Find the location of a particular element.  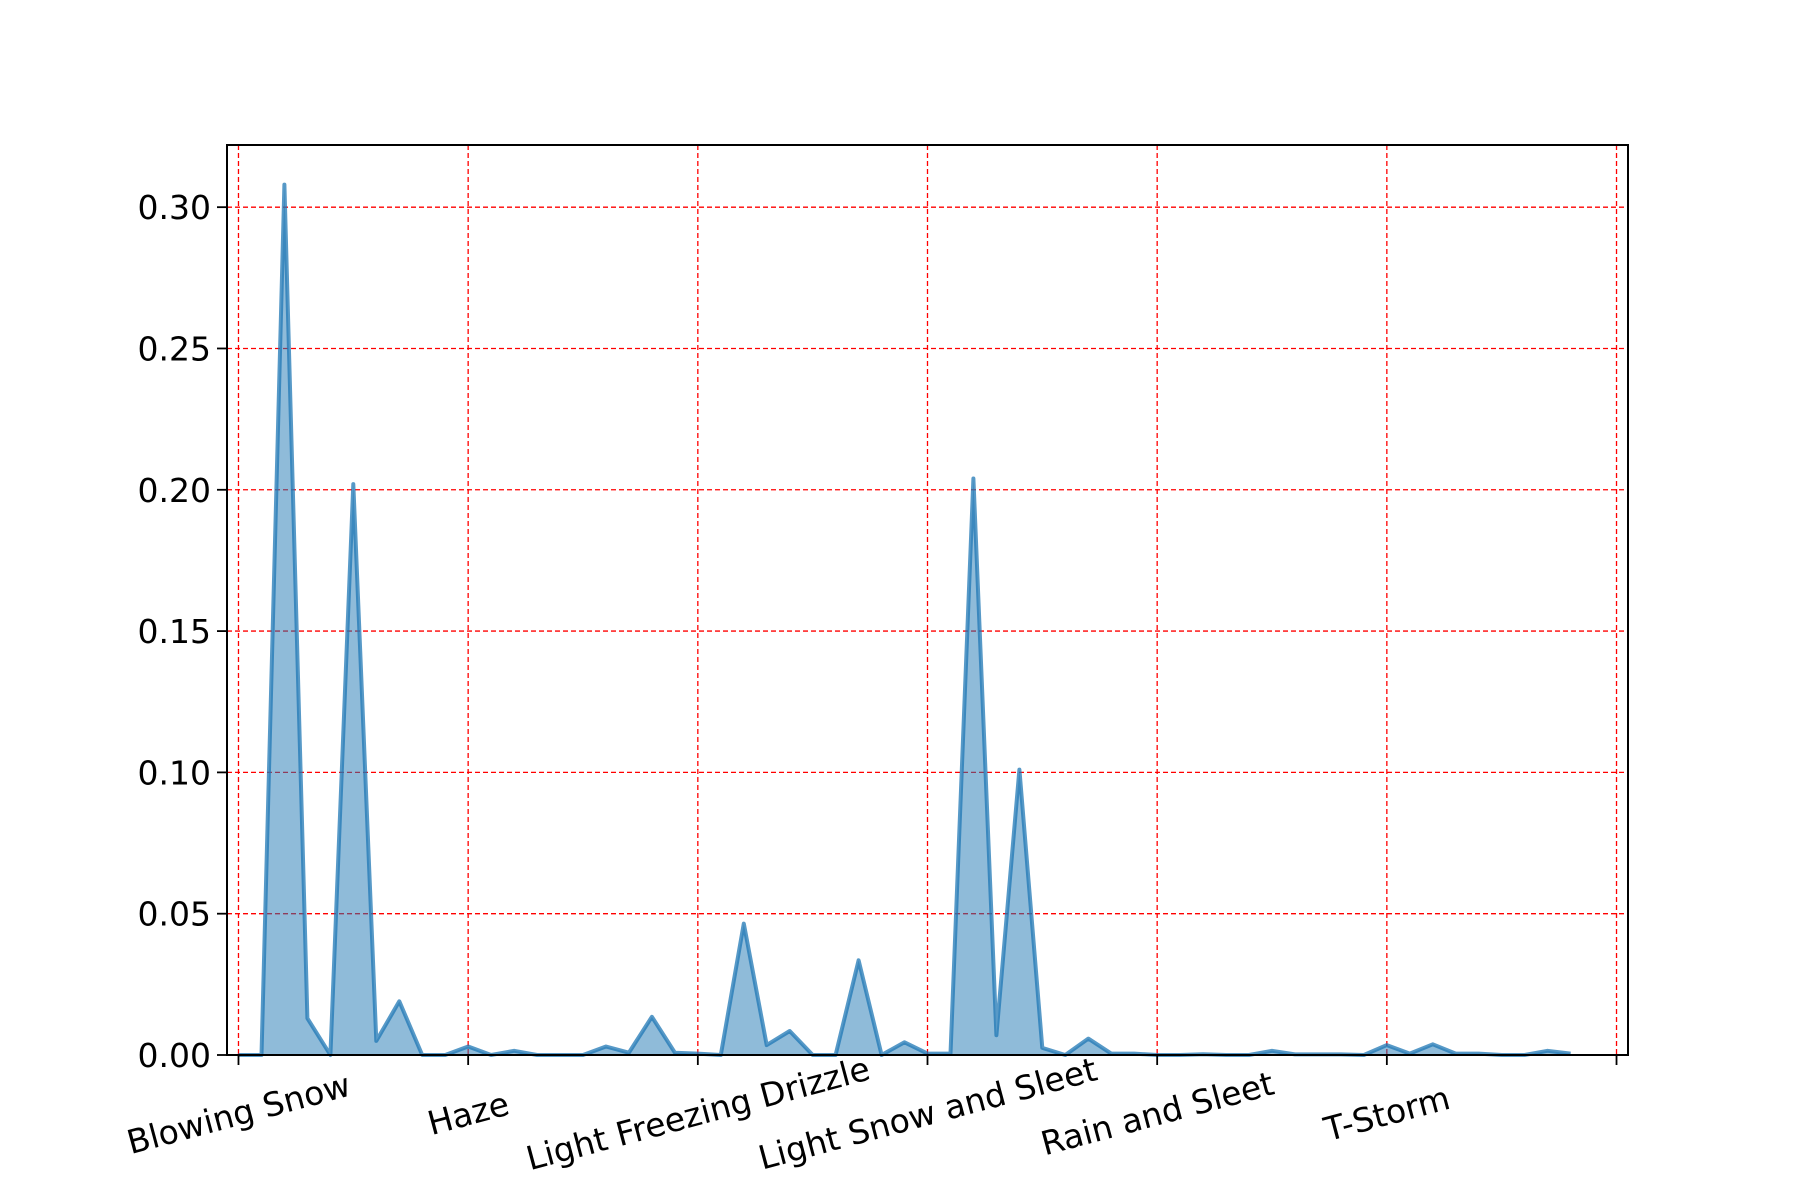

y-tick-label: 0.05 is located at coordinates (174, 914).